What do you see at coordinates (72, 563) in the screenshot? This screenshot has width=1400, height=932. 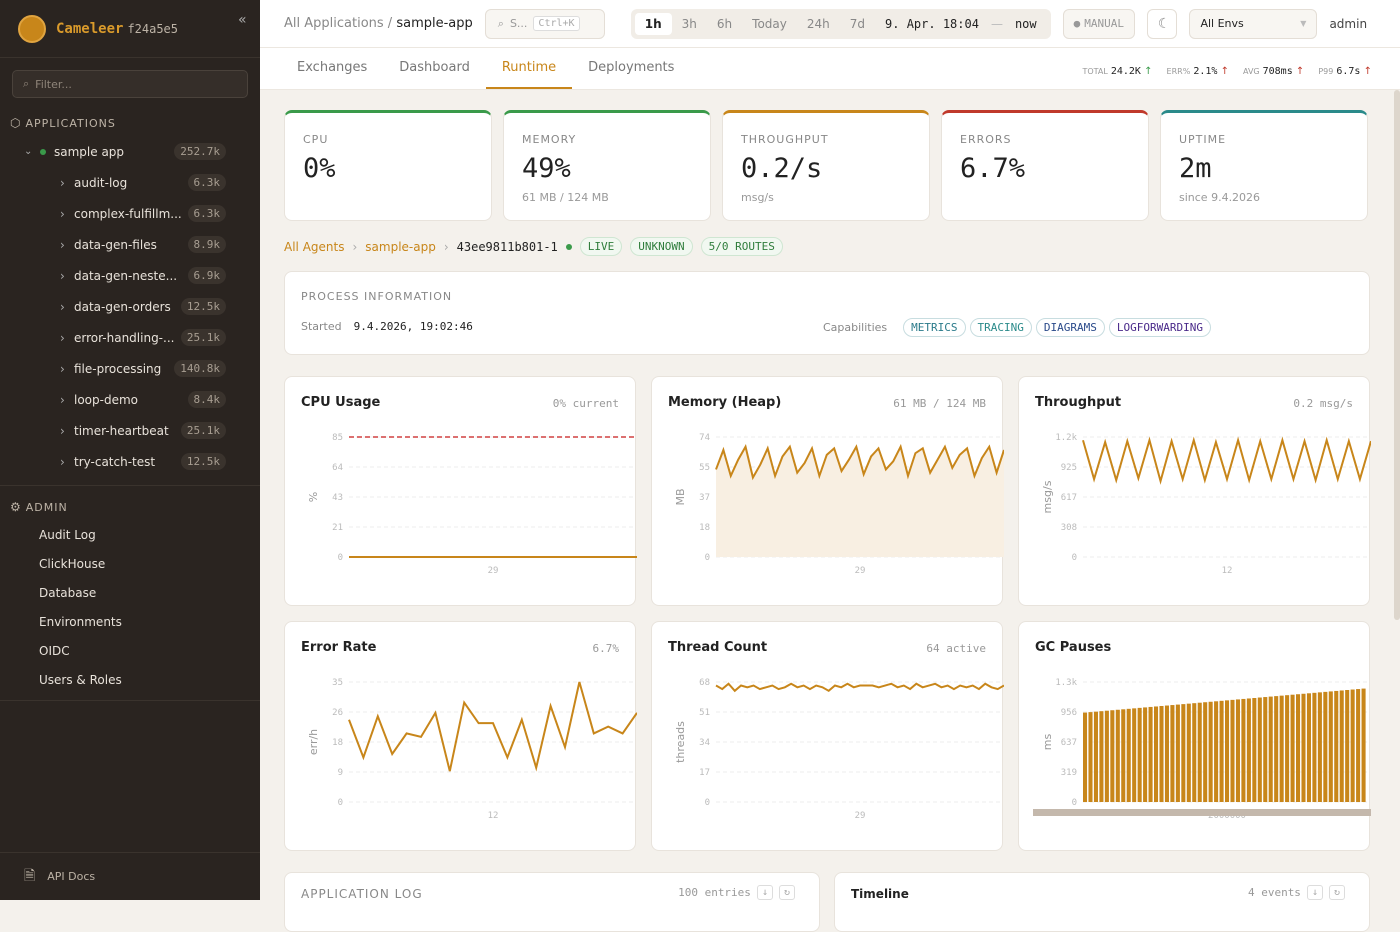 I see `admin-item: ClickHouse` at bounding box center [72, 563].